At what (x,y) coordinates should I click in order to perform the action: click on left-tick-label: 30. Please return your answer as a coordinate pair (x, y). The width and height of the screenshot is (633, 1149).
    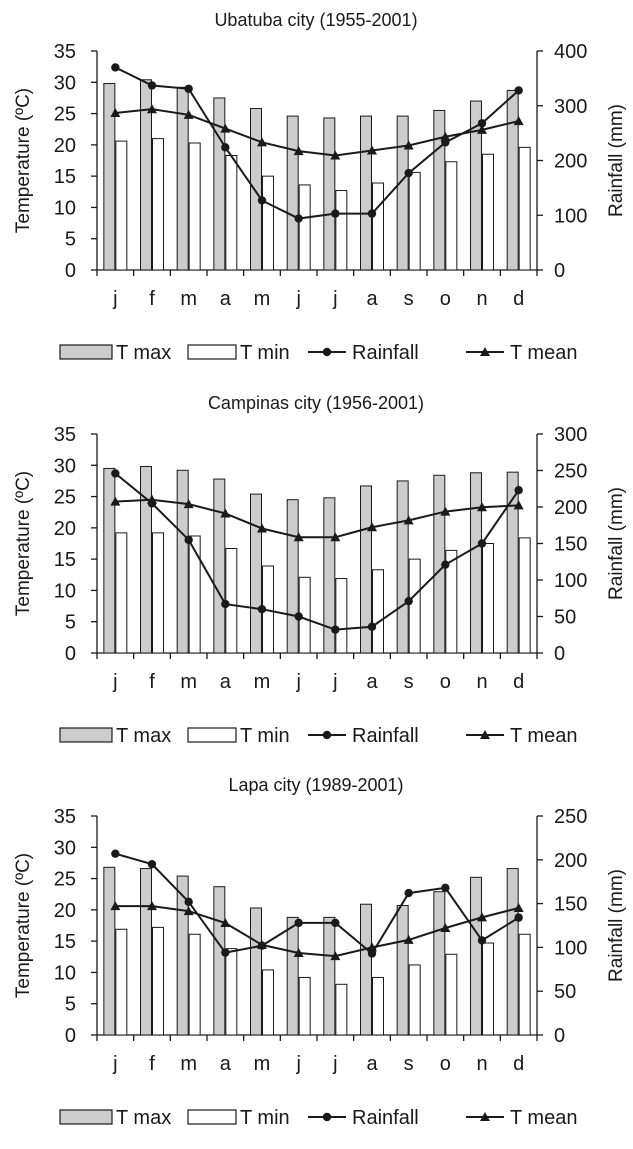
    Looking at the image, I should click on (65, 848).